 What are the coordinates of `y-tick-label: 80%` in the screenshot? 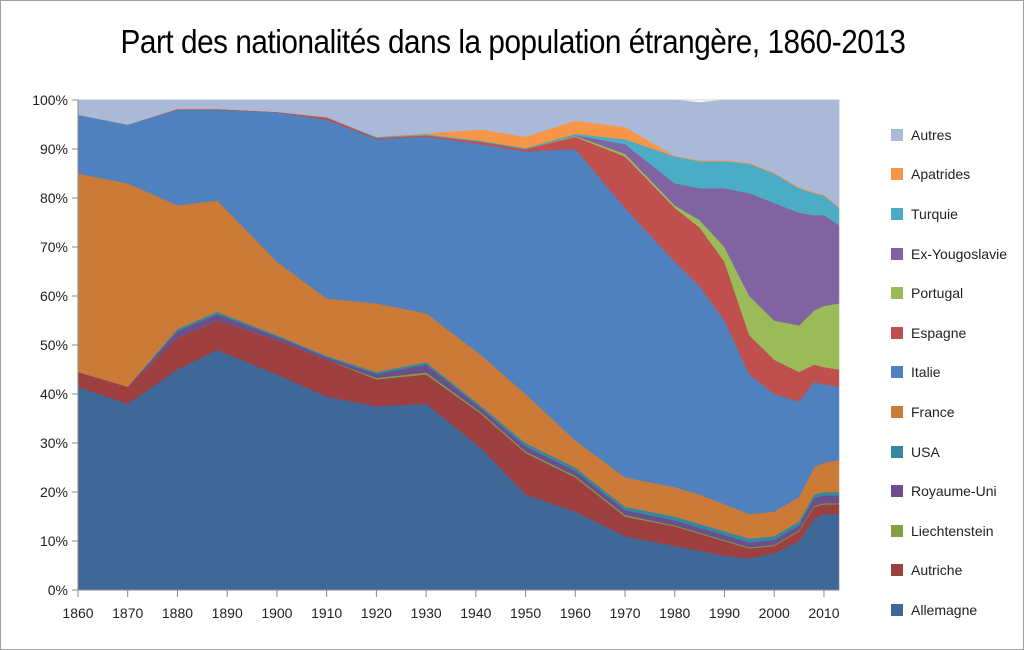 It's located at (54, 198).